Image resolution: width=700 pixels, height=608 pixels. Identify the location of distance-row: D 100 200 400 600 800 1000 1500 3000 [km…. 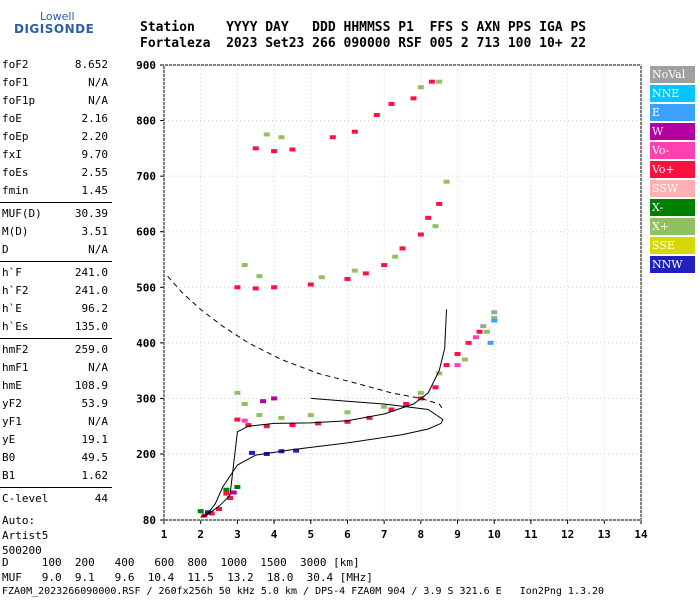
(181, 562).